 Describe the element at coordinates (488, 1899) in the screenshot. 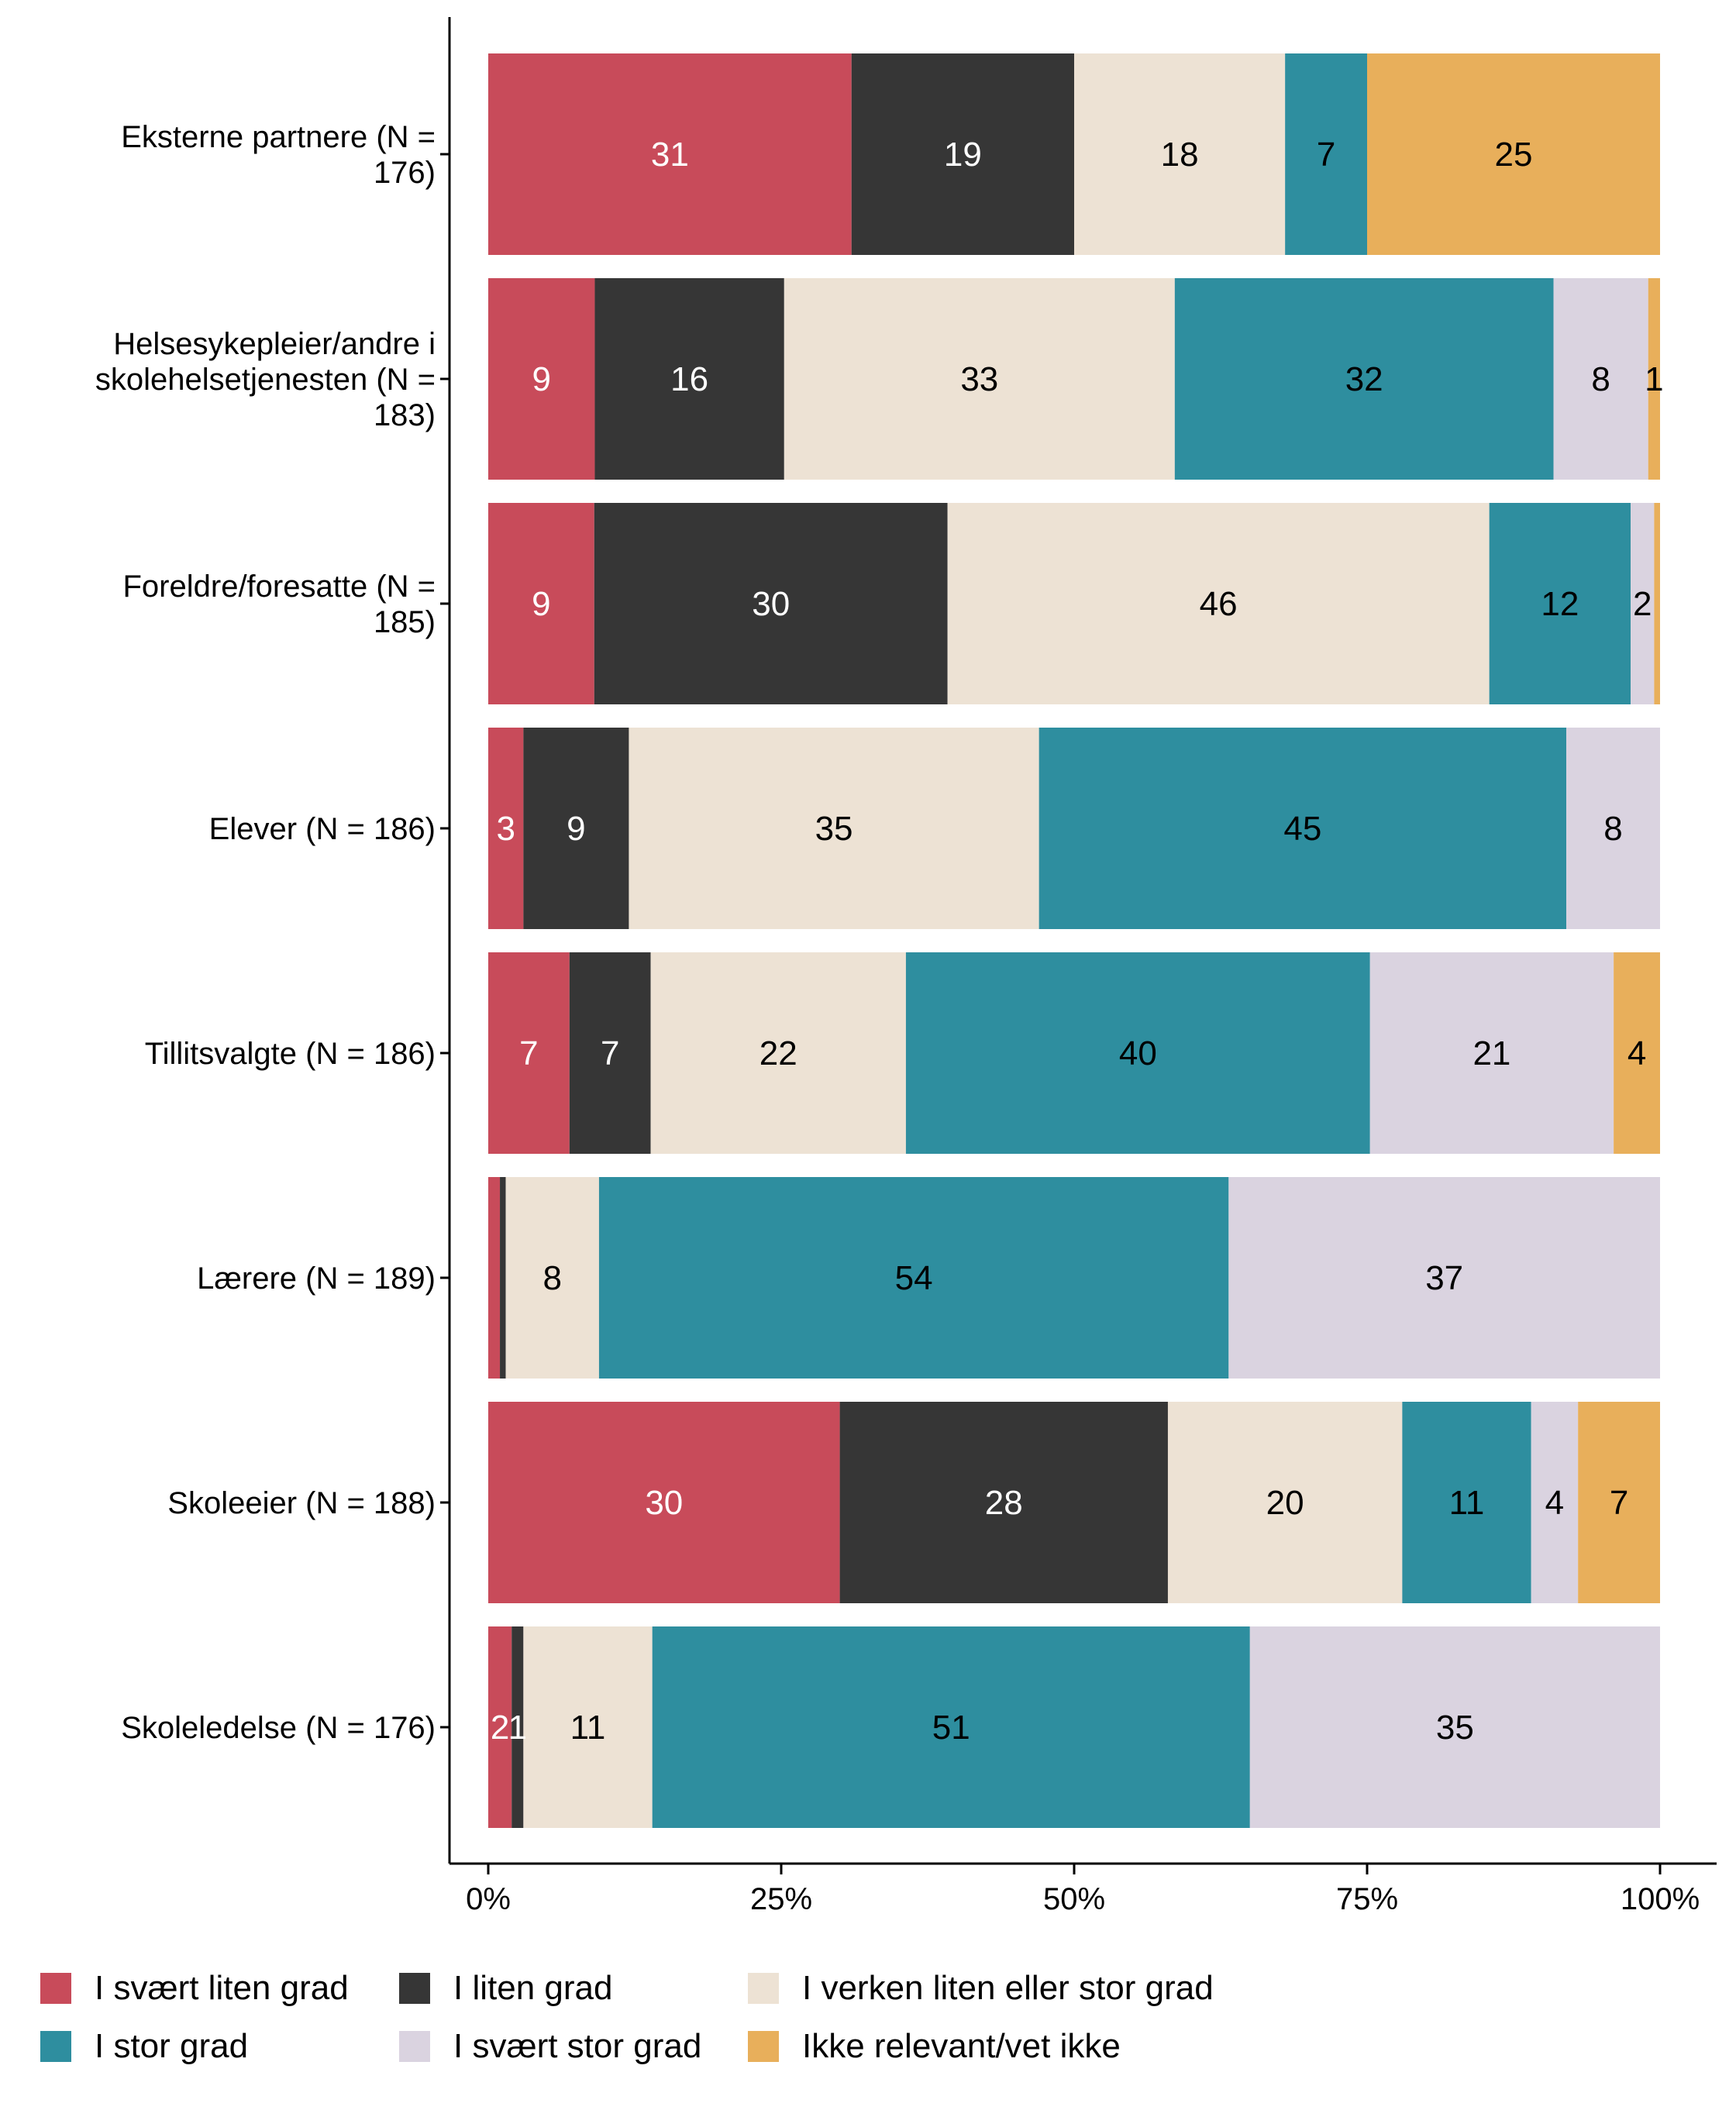

I see `x-tick-label: 0%` at that location.